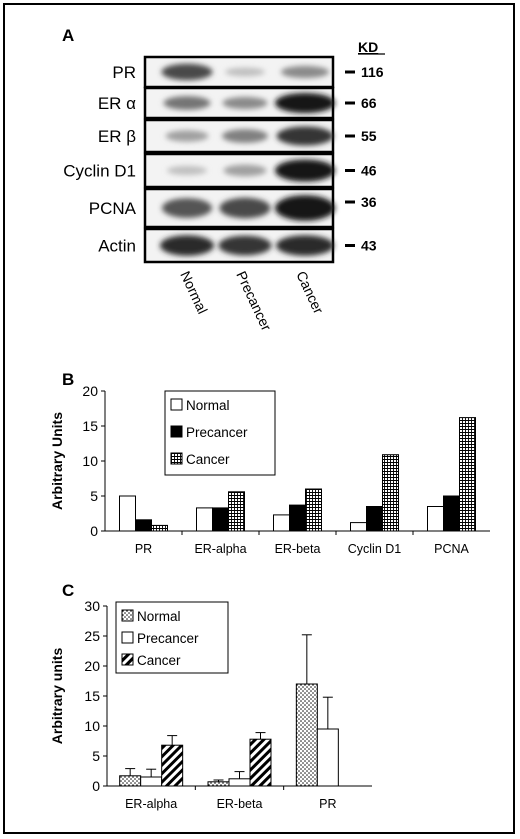 The image size is (520, 839). What do you see at coordinates (68, 379) in the screenshot?
I see `panel-b-letter: B` at bounding box center [68, 379].